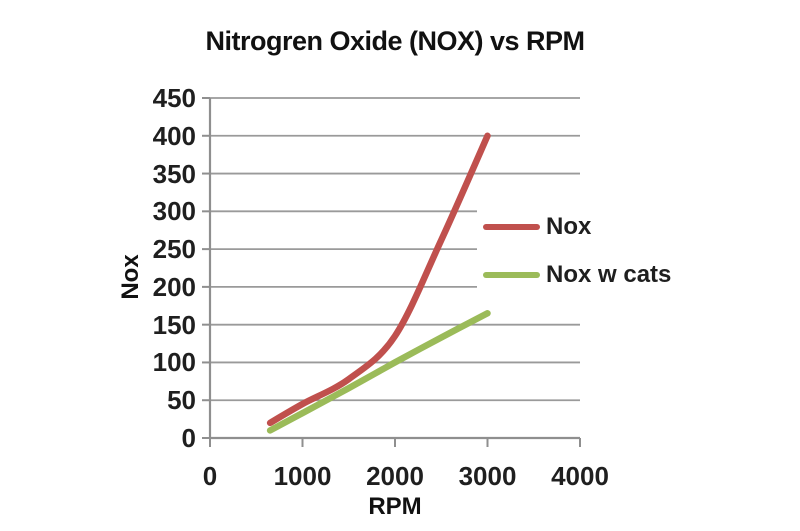  I want to click on legend-line-sample-nox-w-cats, so click(511, 275).